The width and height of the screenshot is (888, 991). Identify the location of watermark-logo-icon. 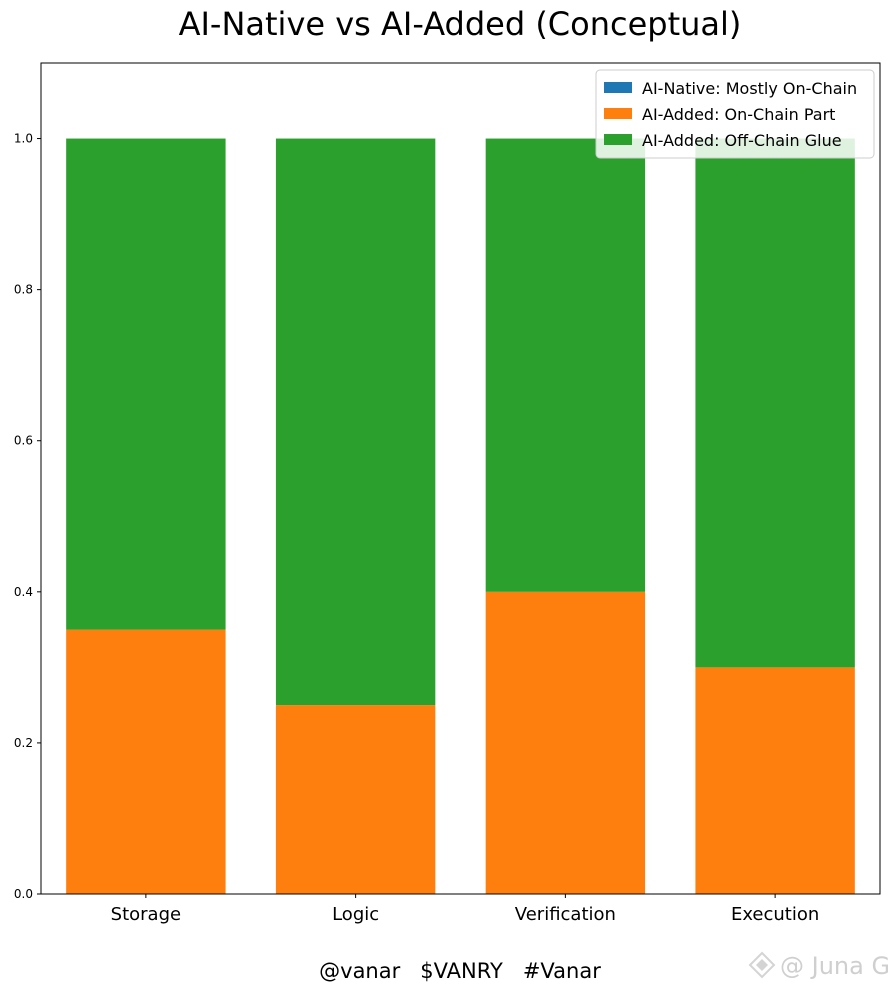
(762, 965).